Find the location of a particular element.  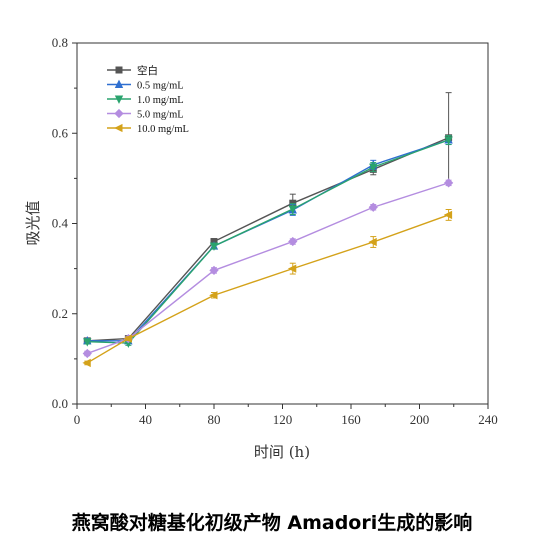

x-tick-label: 80 is located at coordinates (214, 419).